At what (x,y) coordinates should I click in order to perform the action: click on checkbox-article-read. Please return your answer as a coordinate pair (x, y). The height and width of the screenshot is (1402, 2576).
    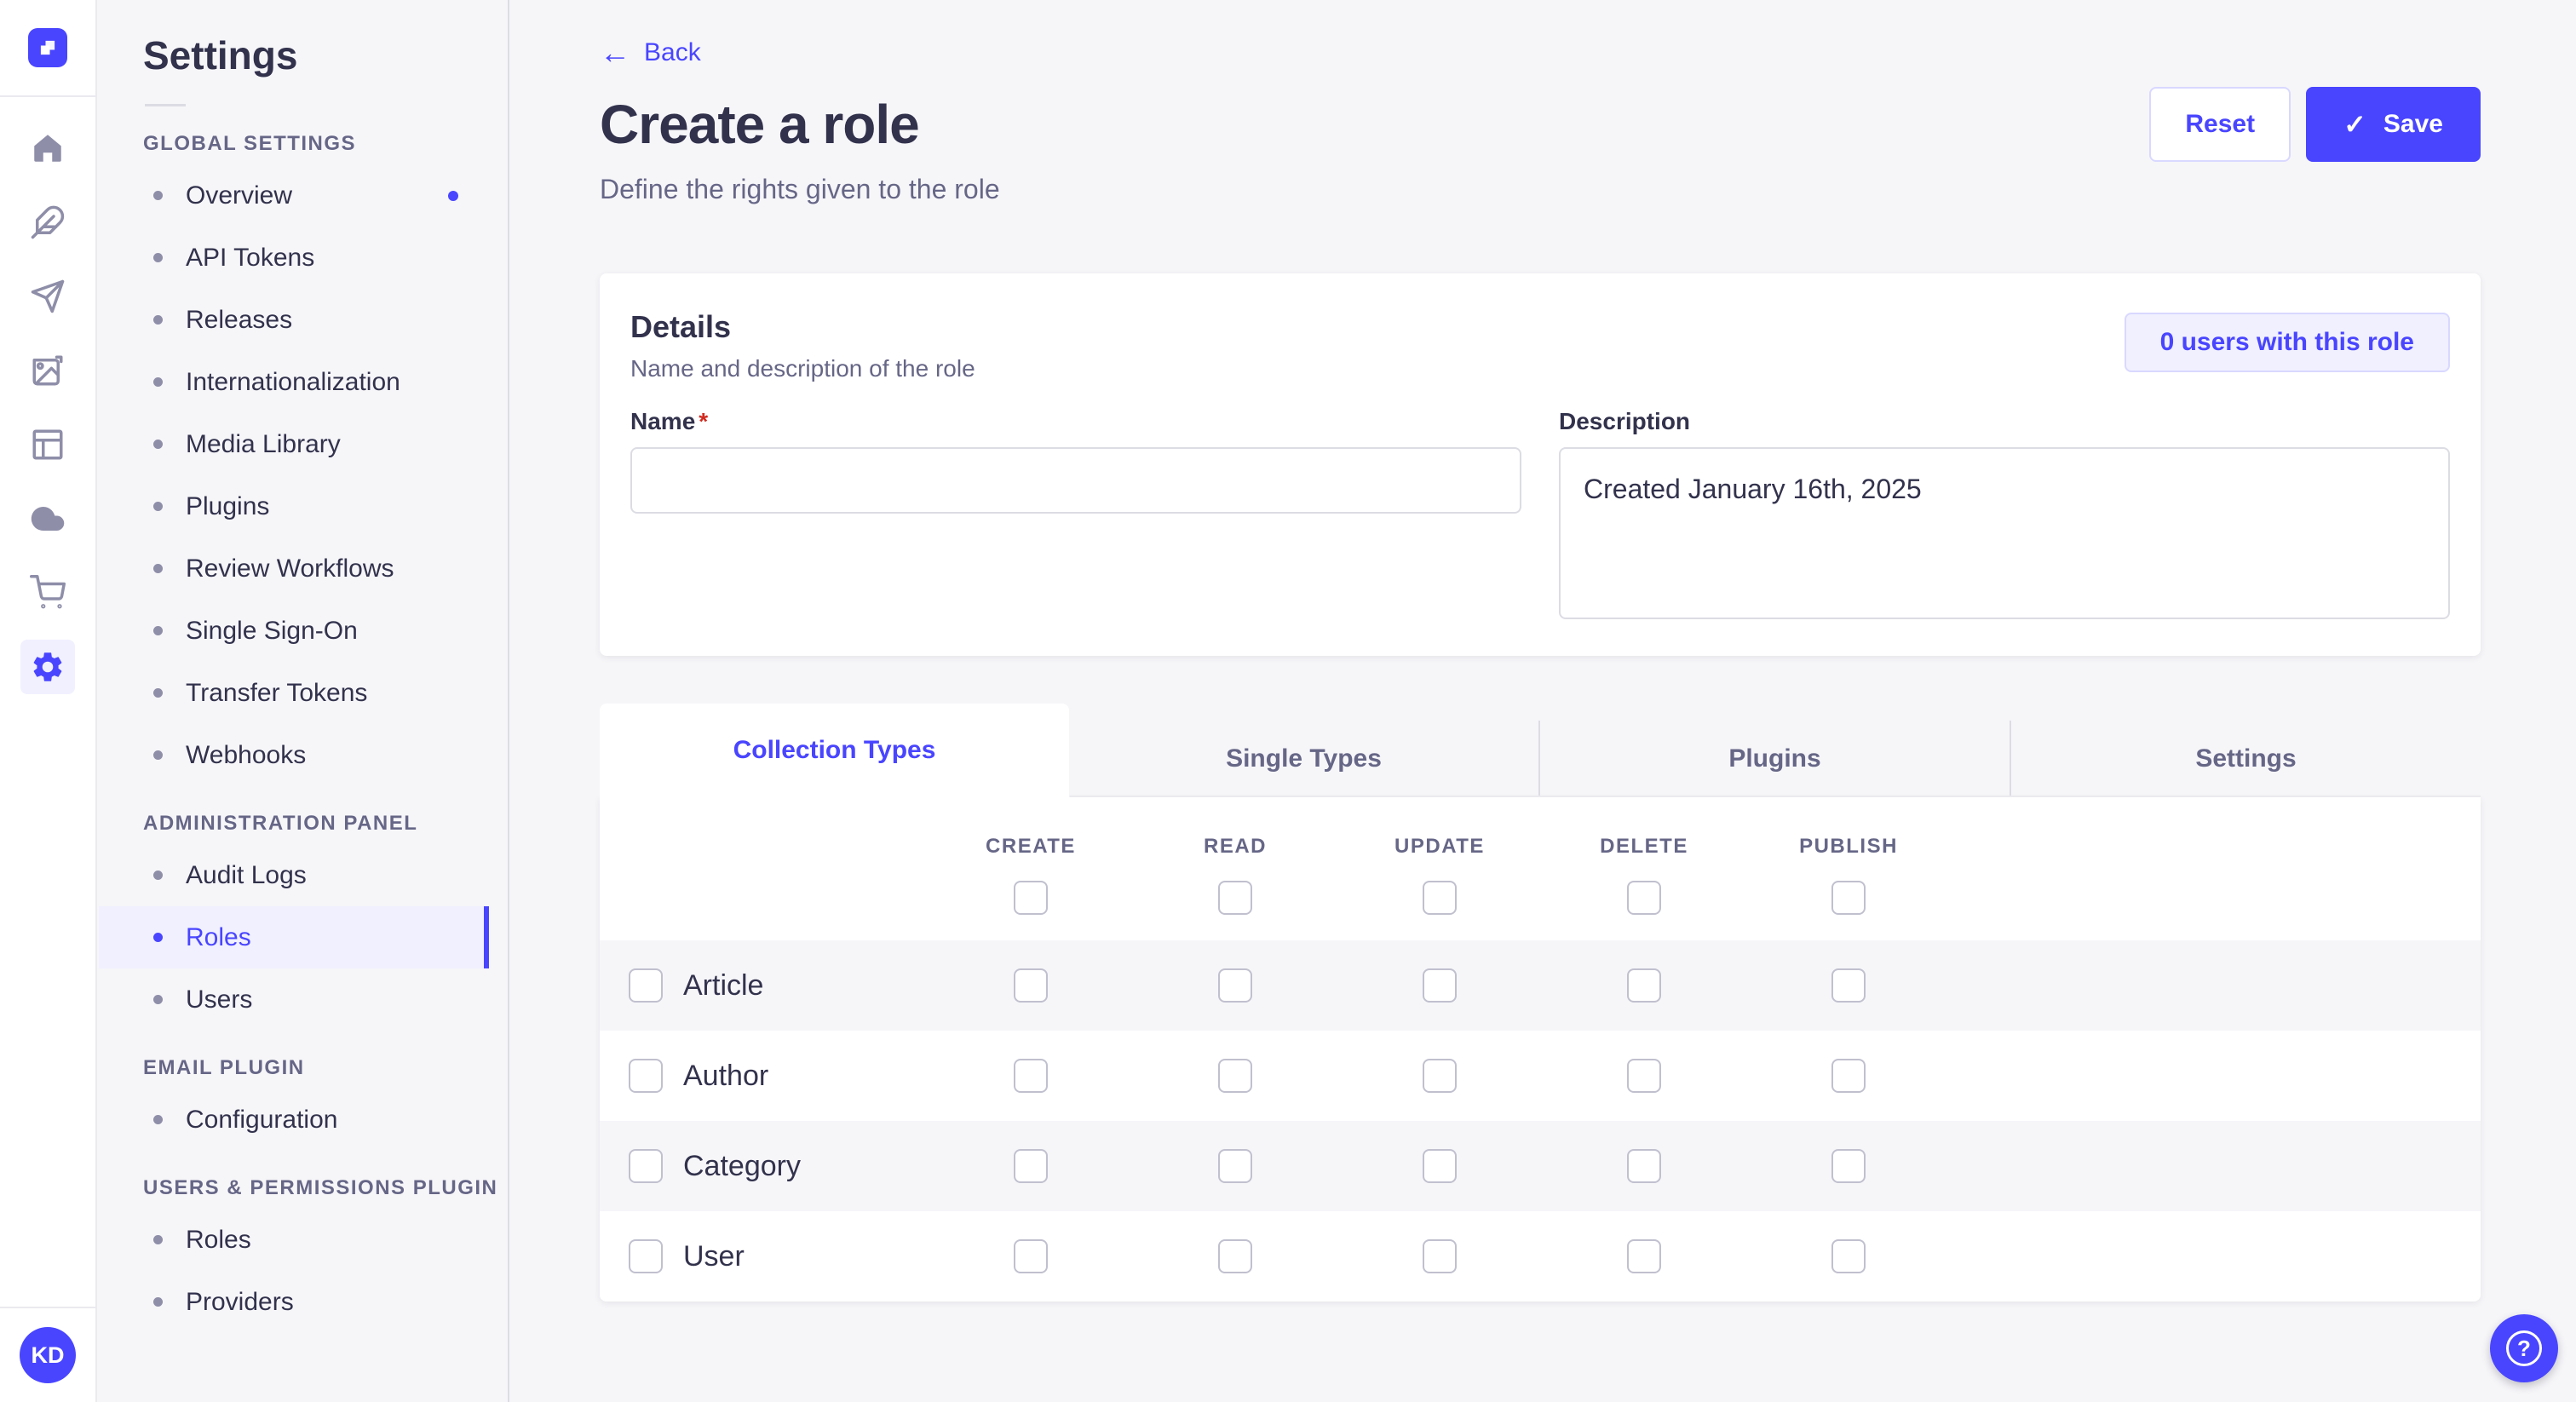
    Looking at the image, I should click on (1235, 985).